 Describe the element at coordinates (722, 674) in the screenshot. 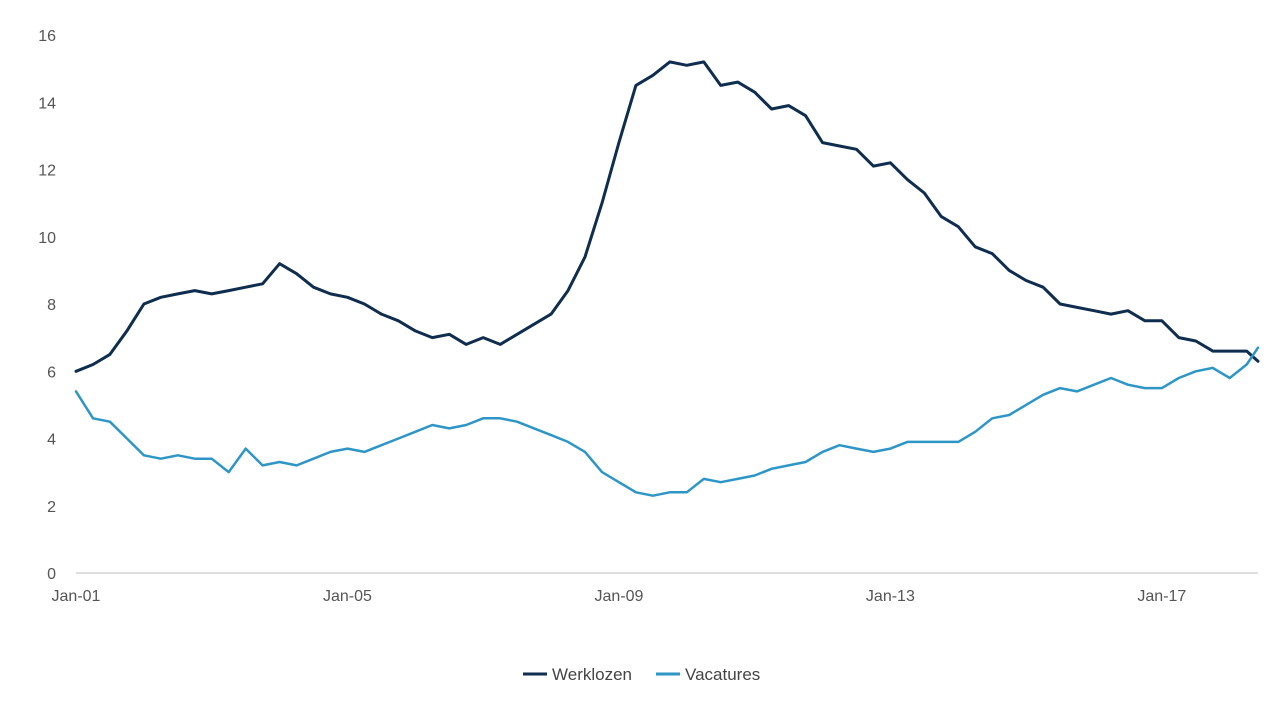

I see `legend-label-vacatures: Vacatures` at that location.